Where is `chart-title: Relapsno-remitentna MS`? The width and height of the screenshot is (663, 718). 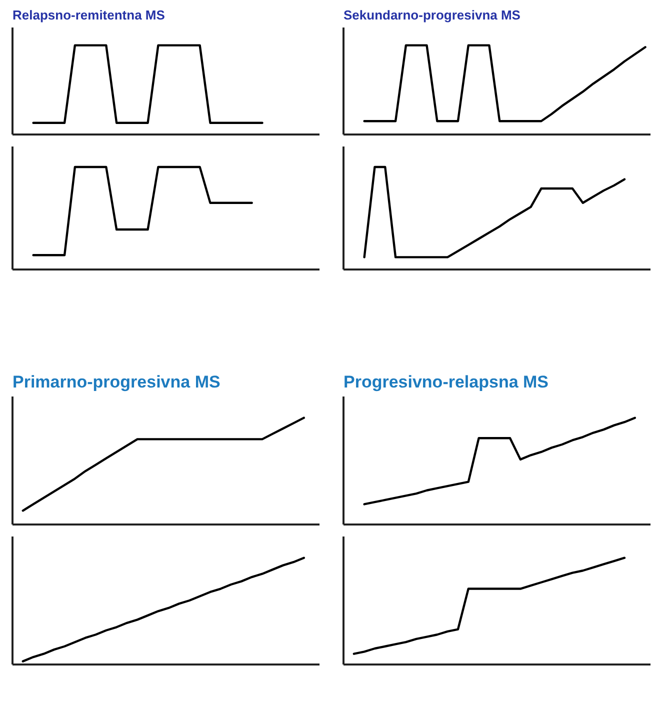 chart-title: Relapsno-remitentna MS is located at coordinates (89, 15).